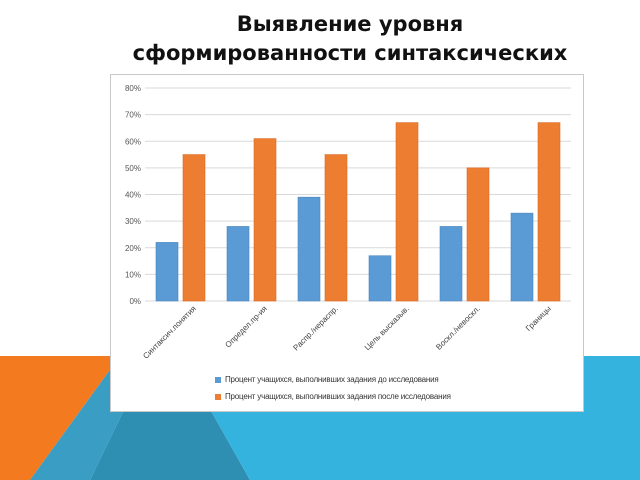 The image size is (640, 480). I want to click on y-tick-label: 80%, so click(133, 88).